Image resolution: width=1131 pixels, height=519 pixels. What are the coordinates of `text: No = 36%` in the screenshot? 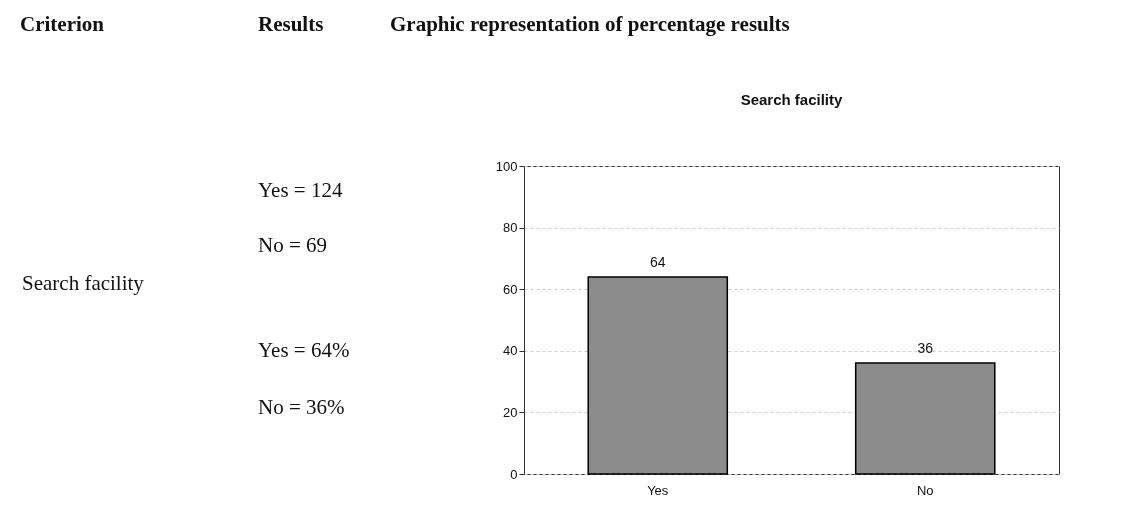 It's located at (301, 407).